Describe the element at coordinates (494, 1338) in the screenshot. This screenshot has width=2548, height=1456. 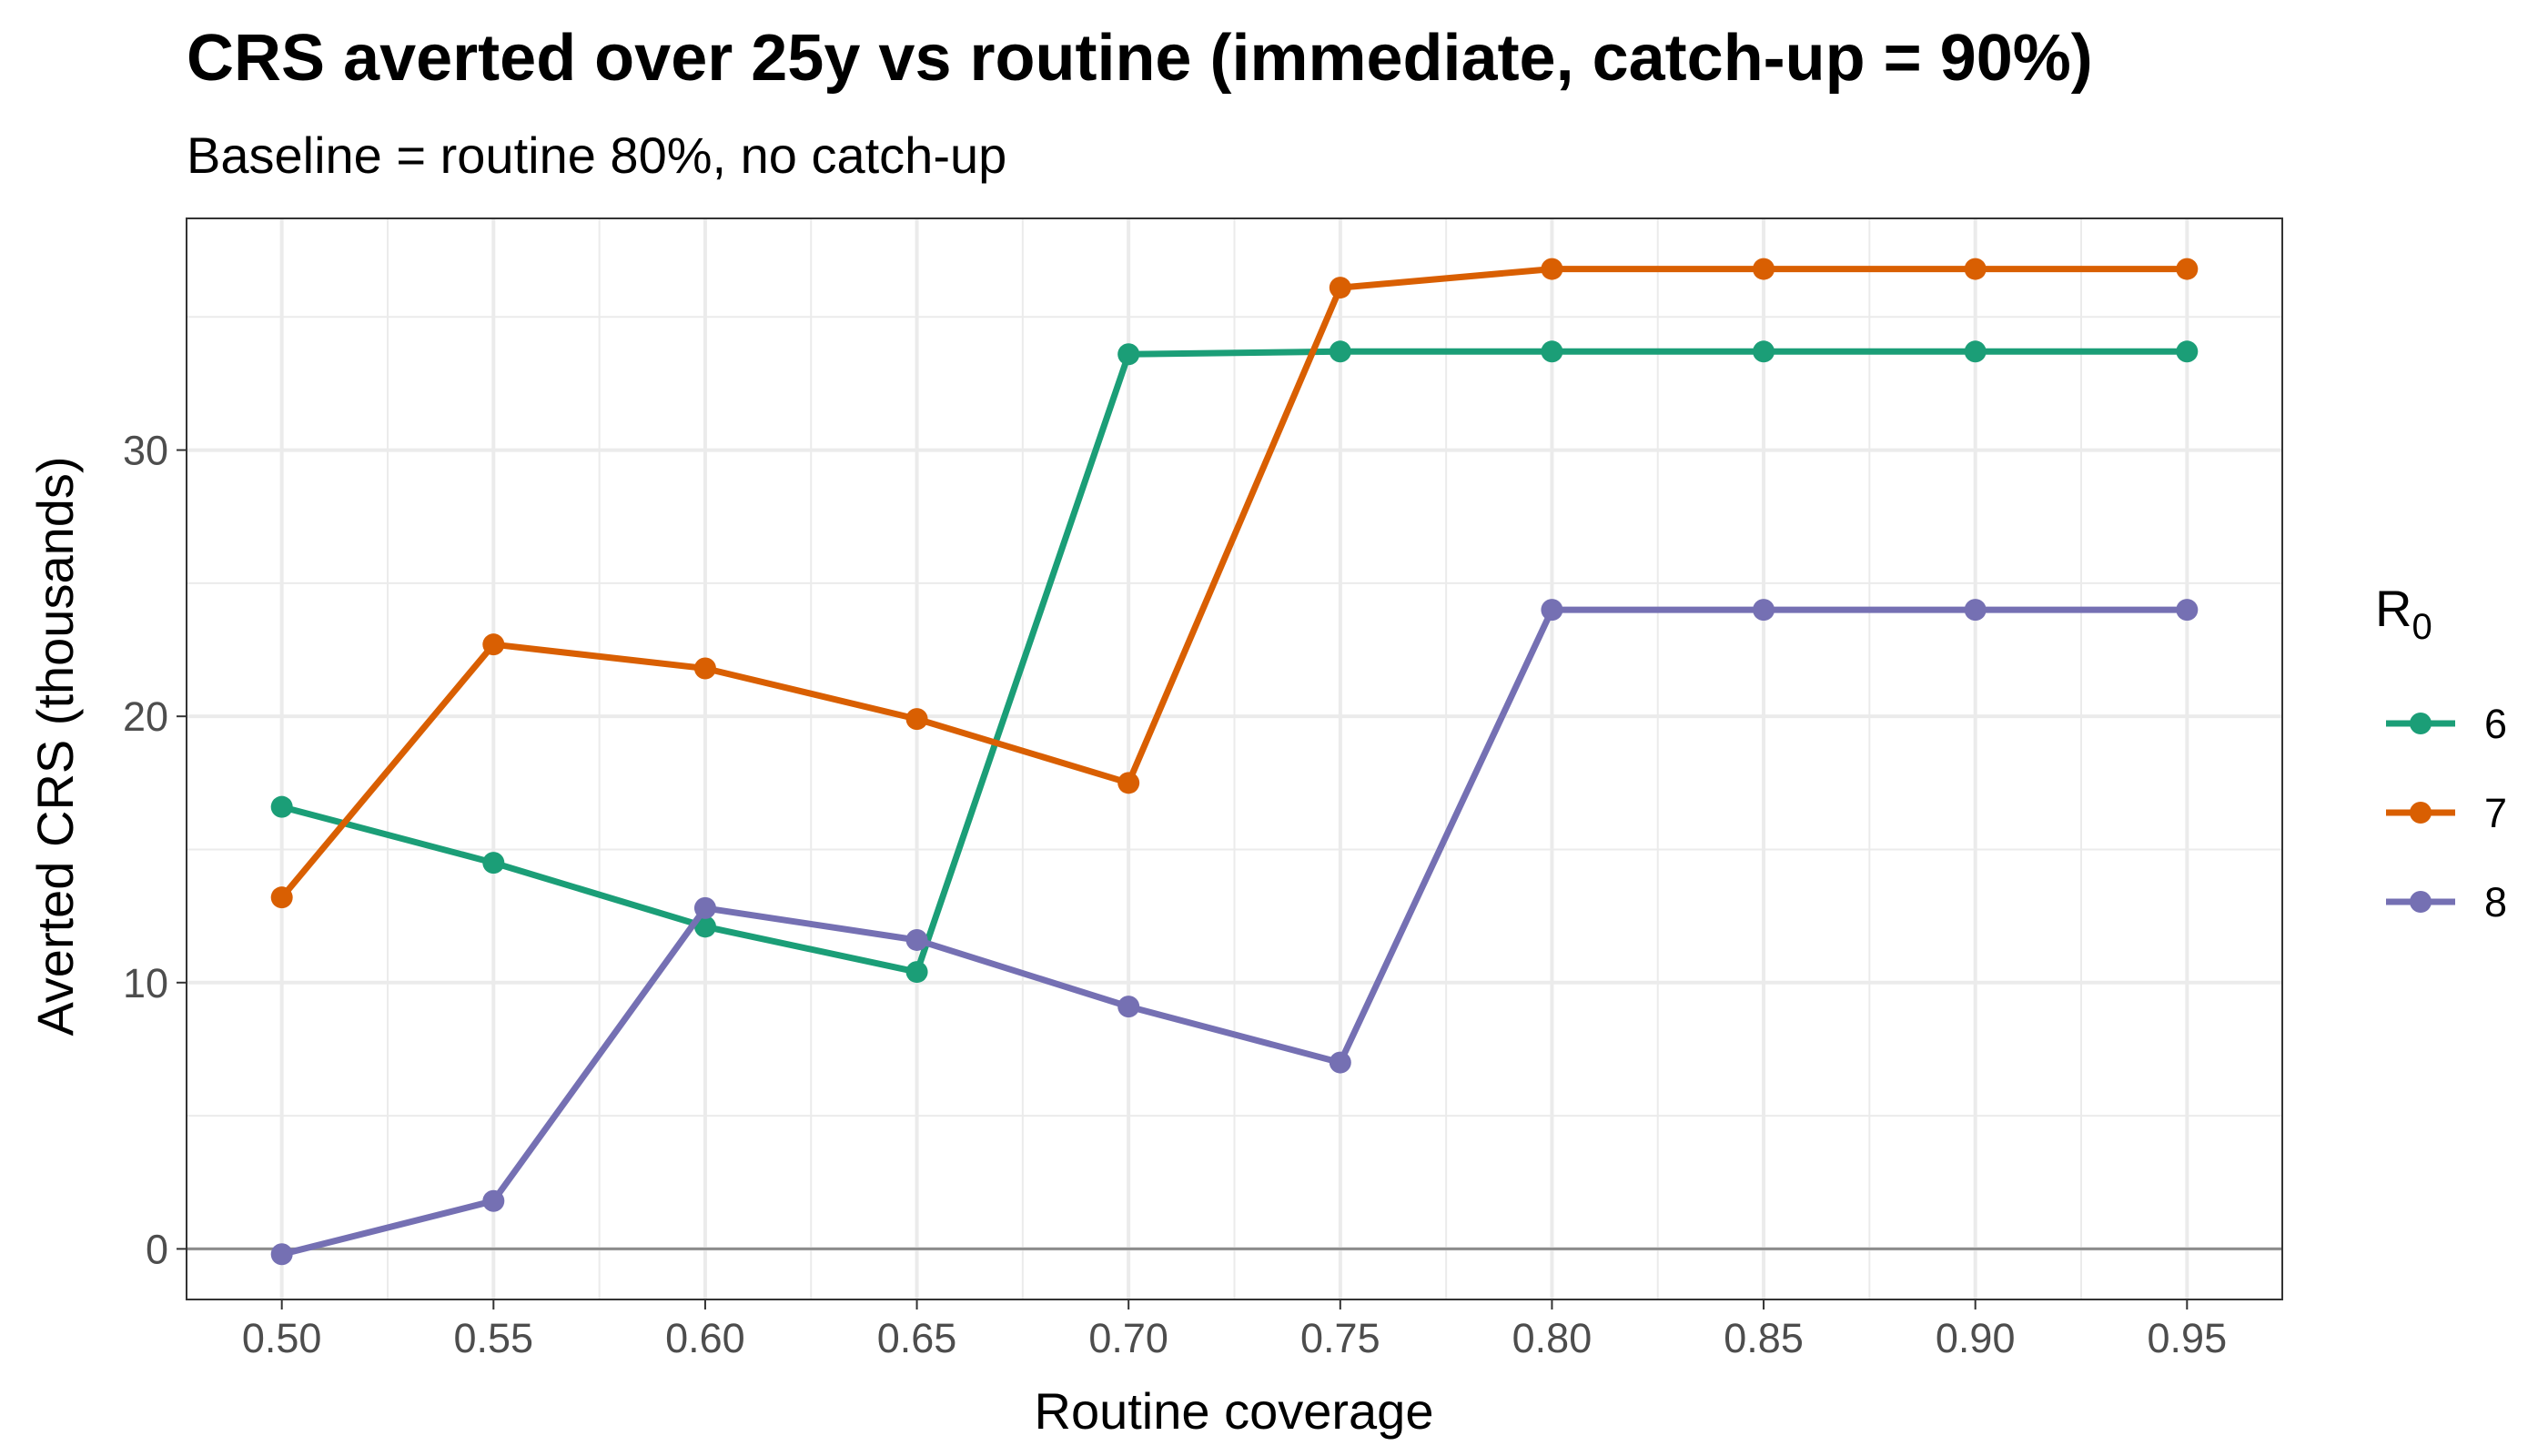
I see `x-tick-label: 0.55` at that location.